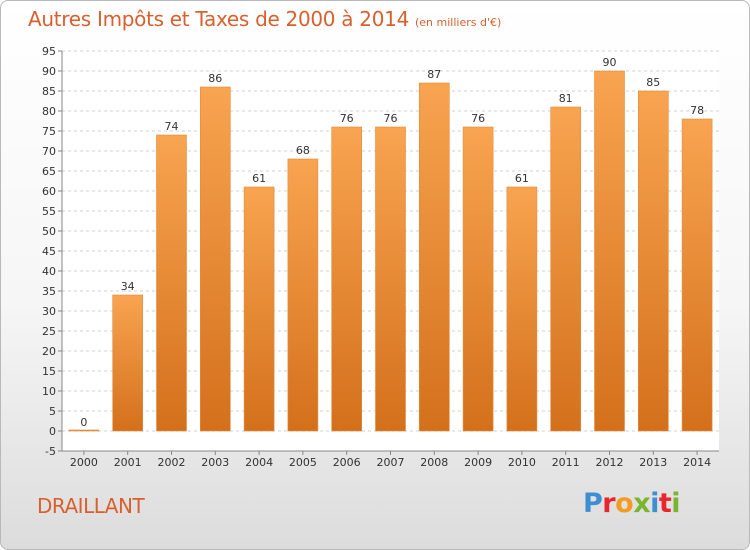  I want to click on x-tick-label-2010: 2010, so click(522, 462).